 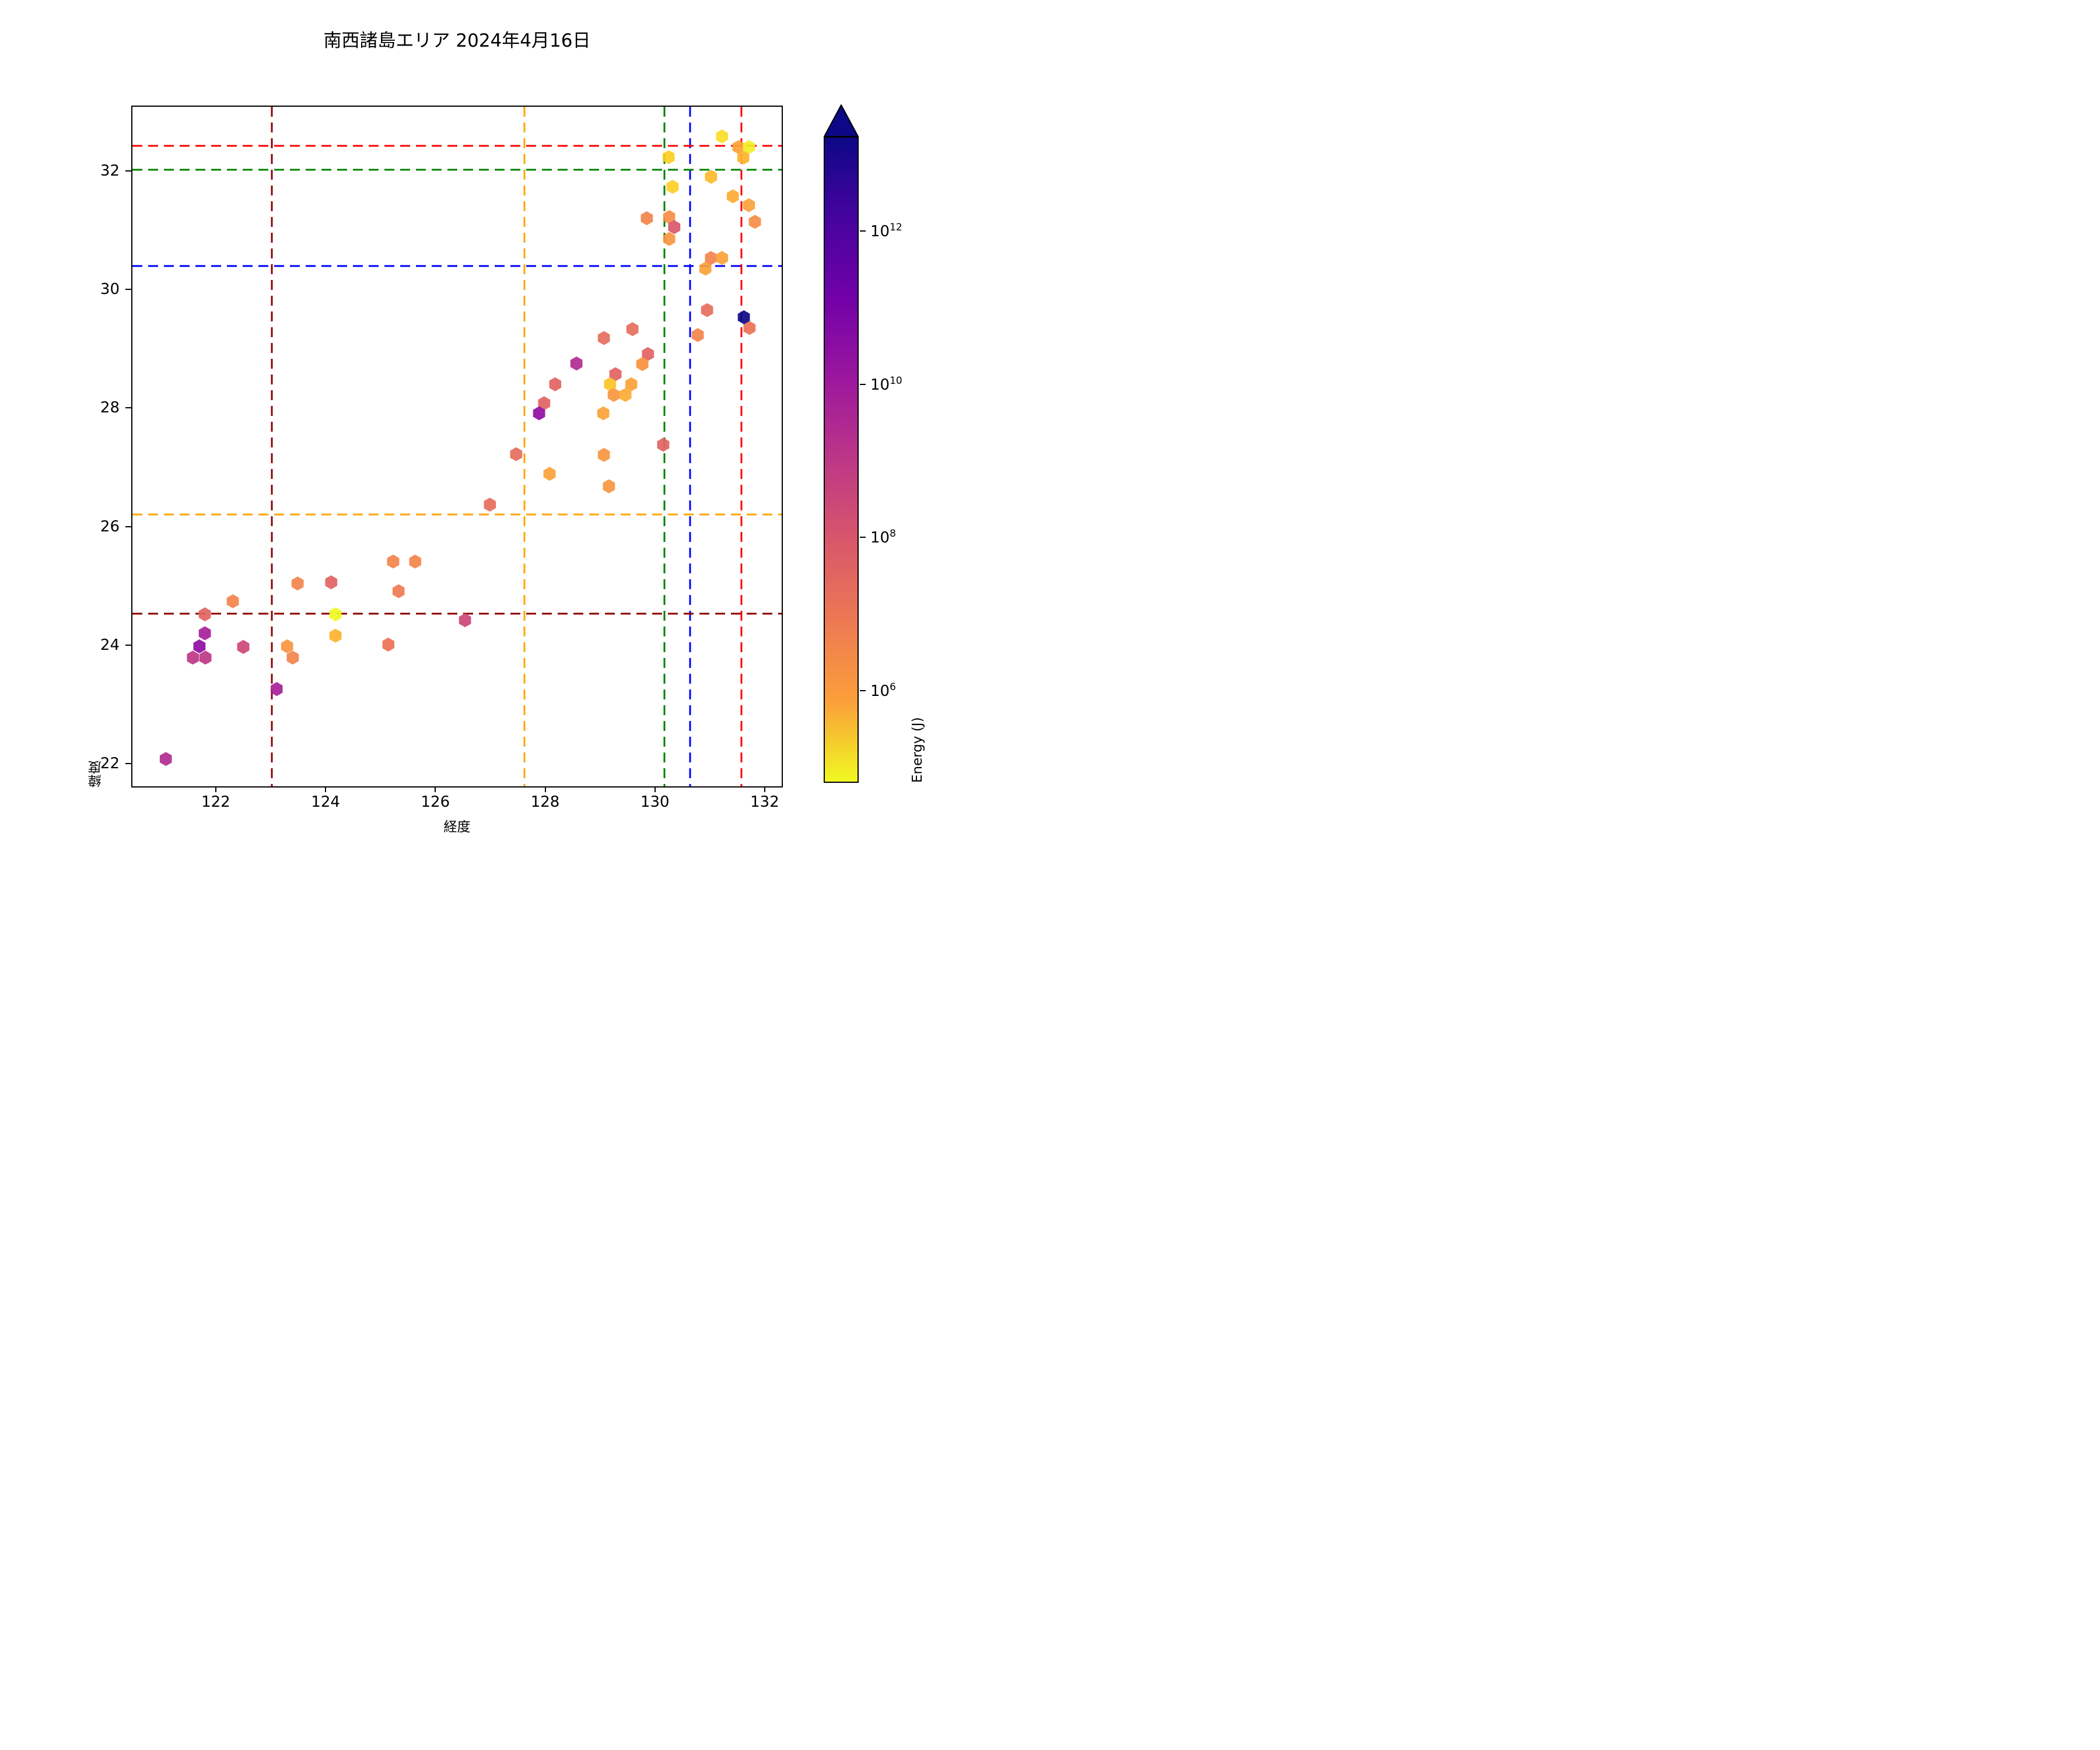 I want to click on colorbar-tick-label: 1010, so click(x=886, y=384).